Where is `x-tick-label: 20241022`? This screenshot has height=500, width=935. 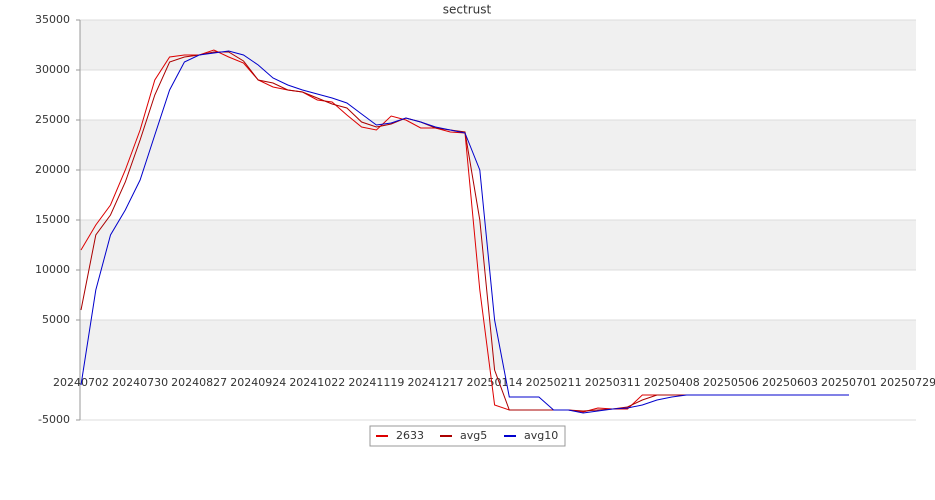 x-tick-label: 20241022 is located at coordinates (317, 382).